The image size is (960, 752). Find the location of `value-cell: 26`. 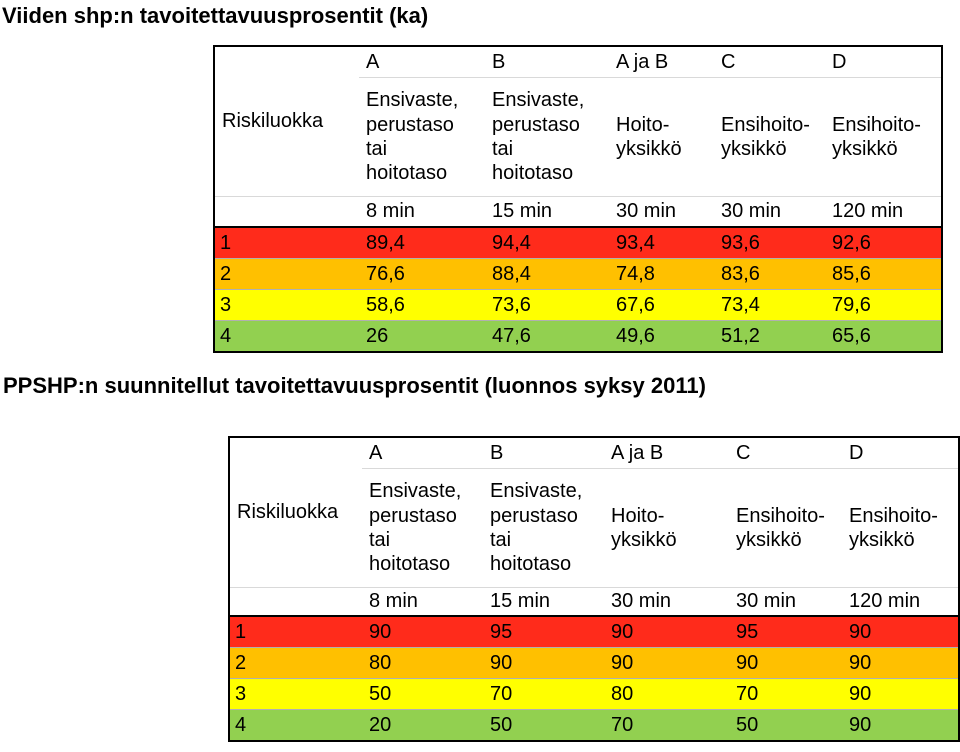

value-cell: 26 is located at coordinates (377, 335).